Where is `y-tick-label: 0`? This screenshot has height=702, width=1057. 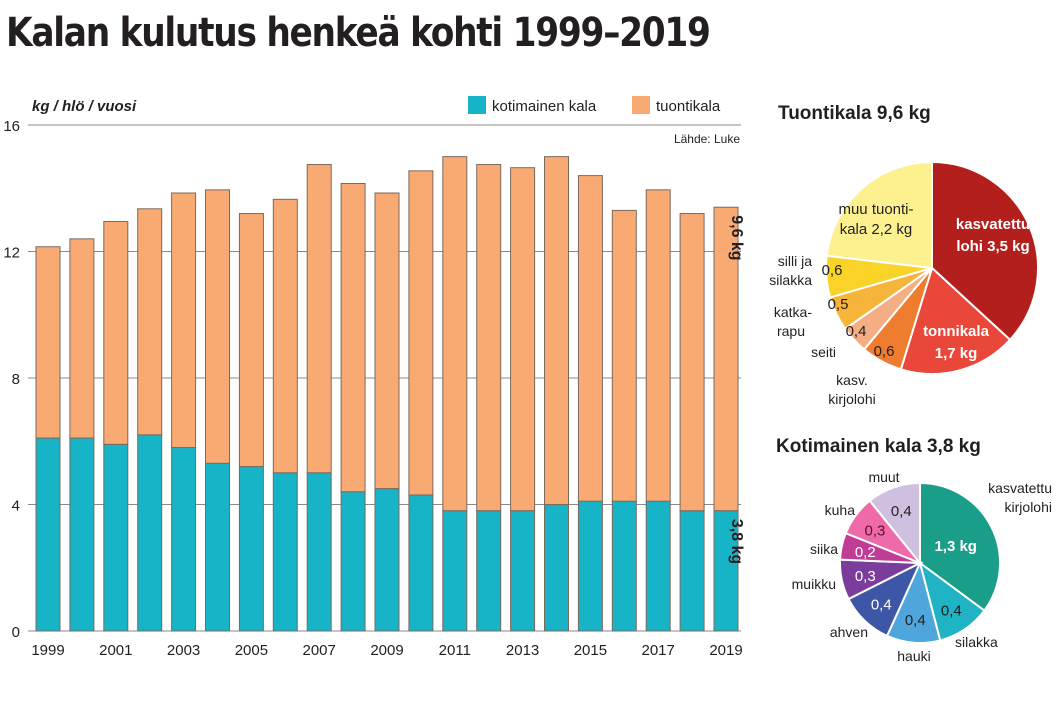
y-tick-label: 0 is located at coordinates (16, 632).